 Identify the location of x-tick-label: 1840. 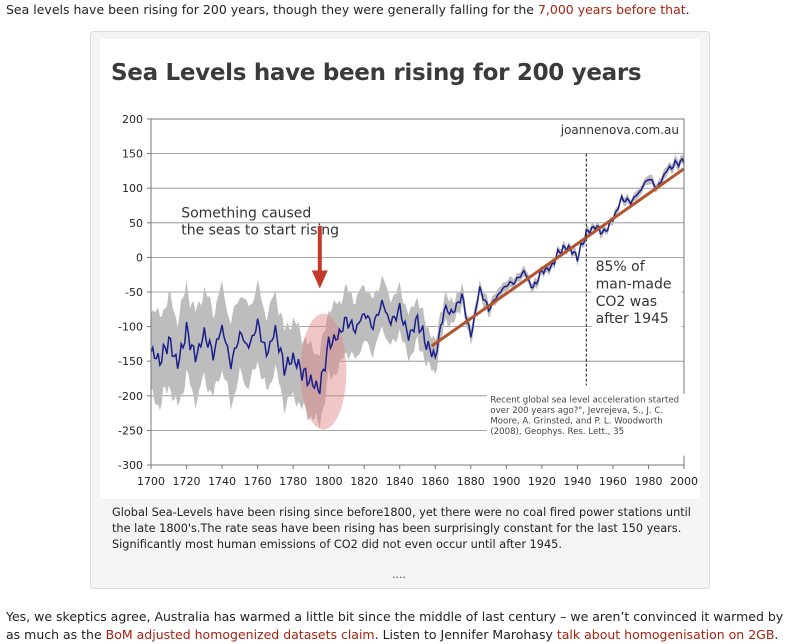
(400, 481).